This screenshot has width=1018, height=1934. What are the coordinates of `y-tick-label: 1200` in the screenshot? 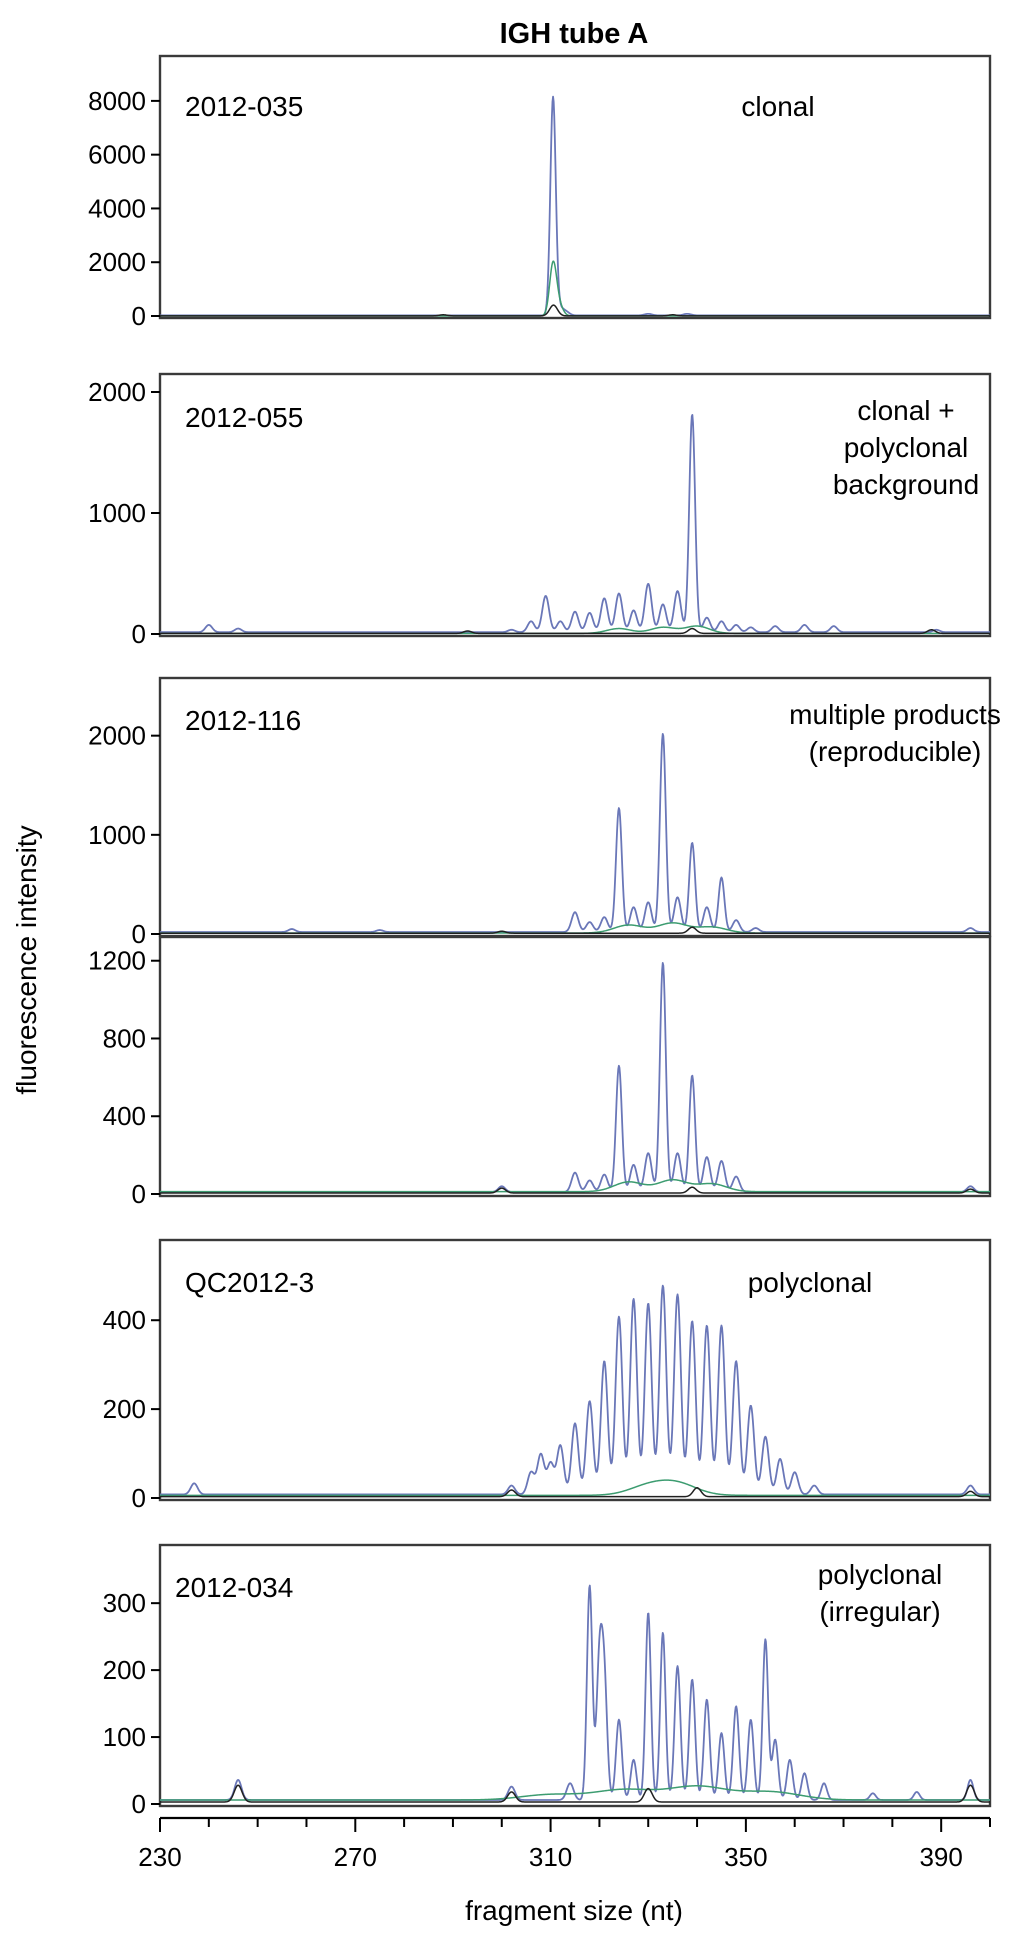 It's located at (117, 961).